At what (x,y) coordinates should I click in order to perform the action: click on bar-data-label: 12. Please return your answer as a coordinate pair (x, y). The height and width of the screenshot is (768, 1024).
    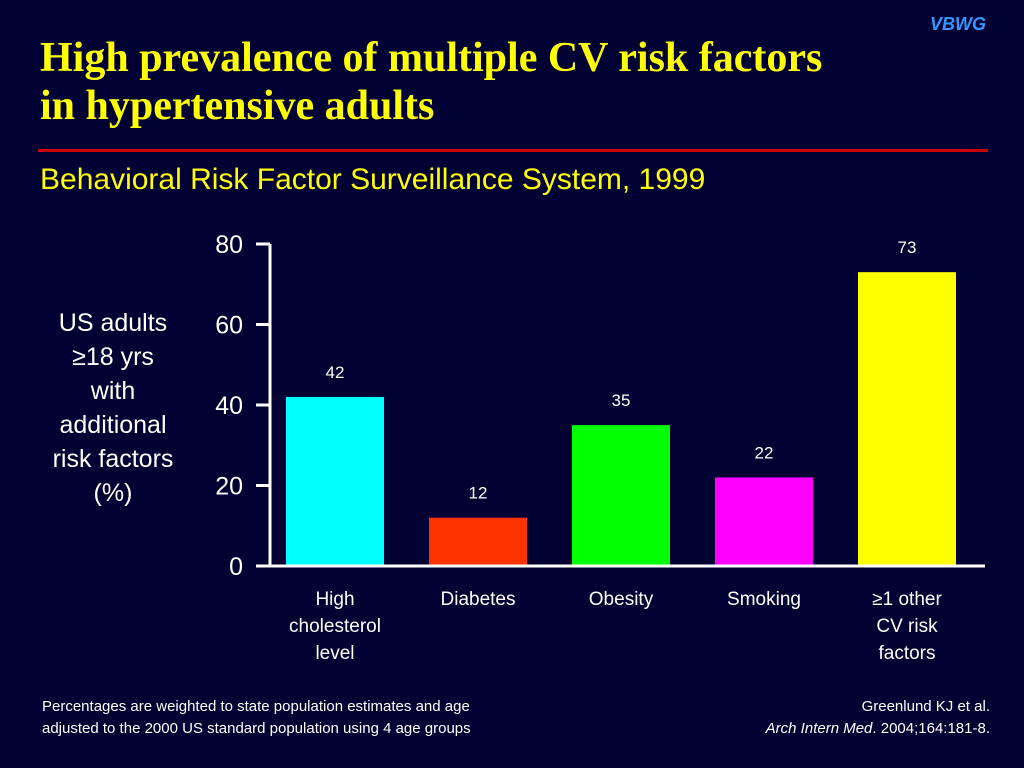
    Looking at the image, I should click on (478, 493).